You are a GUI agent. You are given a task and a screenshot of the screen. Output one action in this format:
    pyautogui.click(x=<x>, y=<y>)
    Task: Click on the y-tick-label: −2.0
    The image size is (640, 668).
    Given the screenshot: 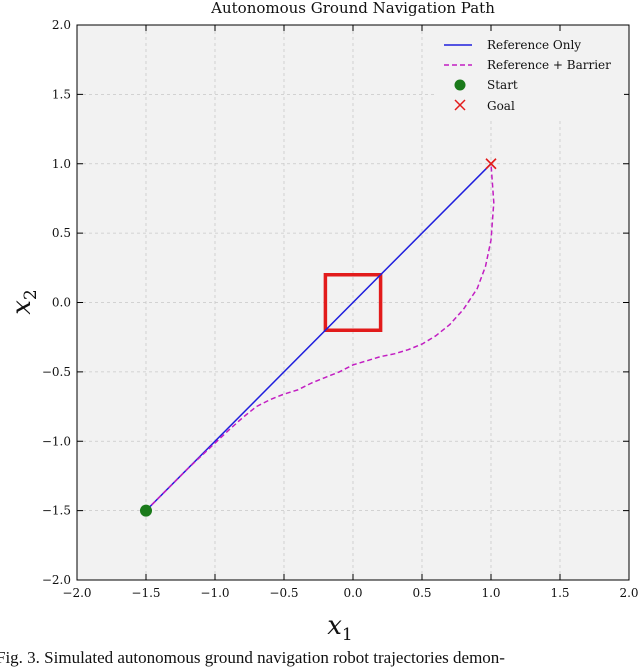 What is the action you would take?
    pyautogui.click(x=56, y=580)
    